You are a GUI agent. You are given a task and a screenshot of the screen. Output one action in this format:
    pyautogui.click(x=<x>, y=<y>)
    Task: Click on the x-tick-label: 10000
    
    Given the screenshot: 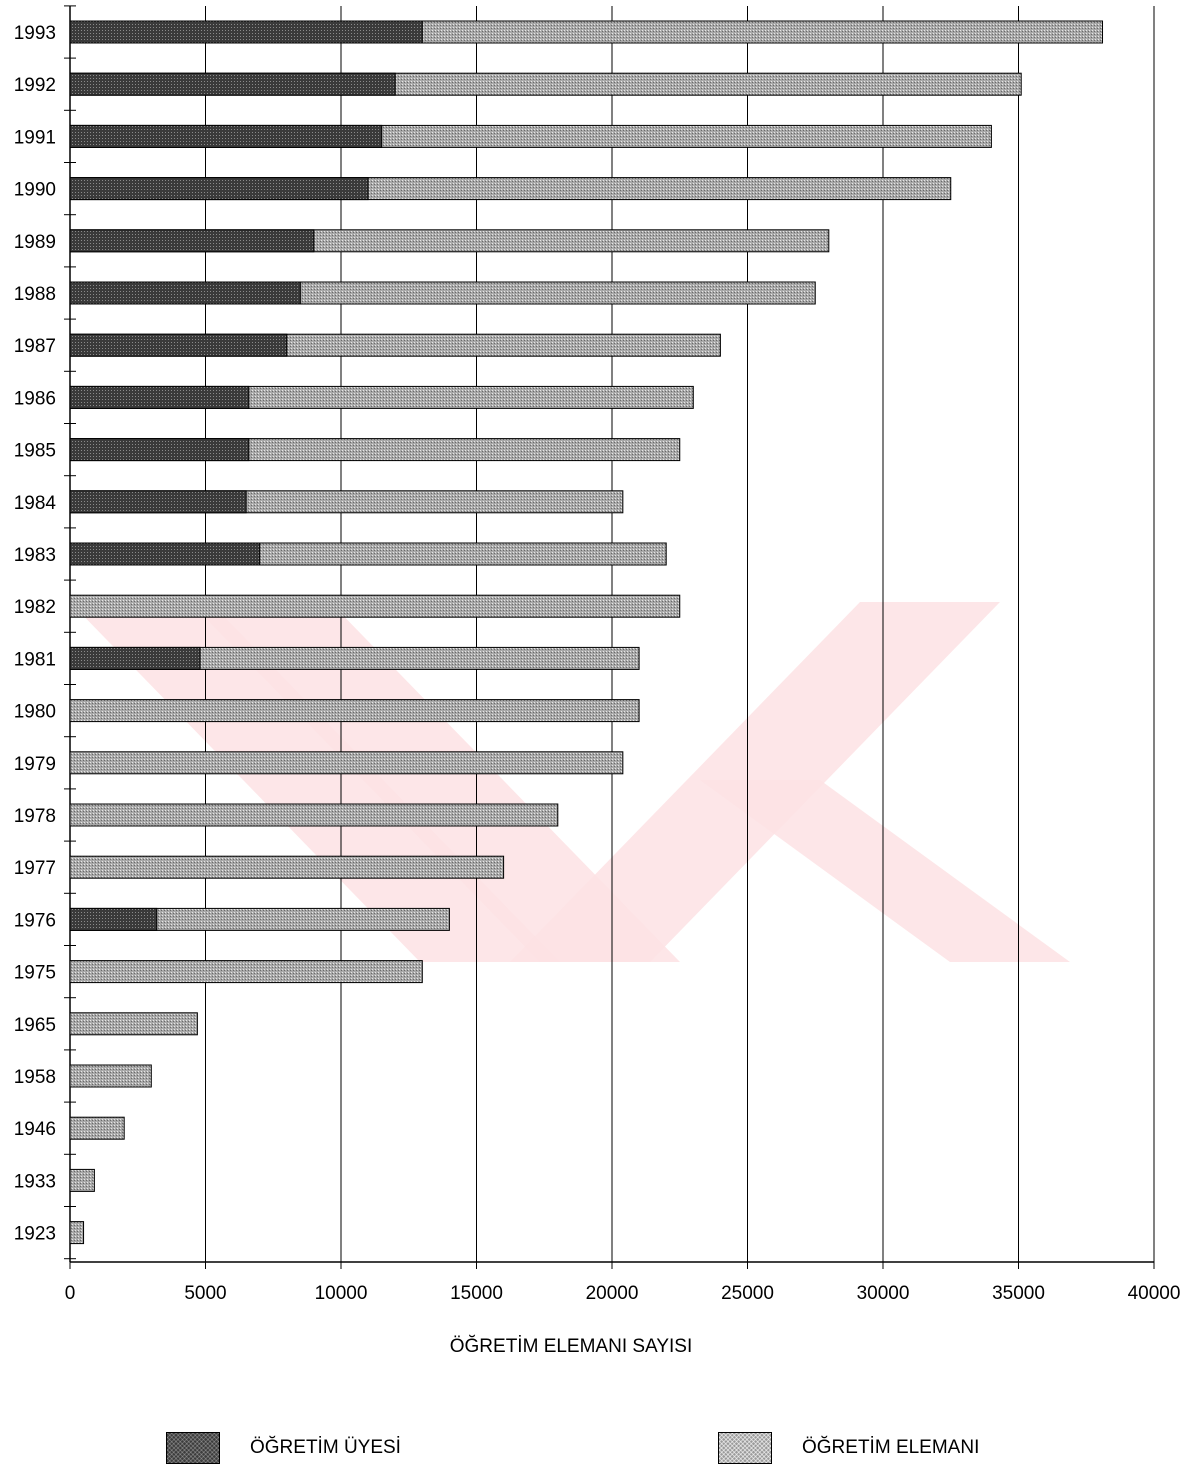 What is the action you would take?
    pyautogui.click(x=341, y=1293)
    